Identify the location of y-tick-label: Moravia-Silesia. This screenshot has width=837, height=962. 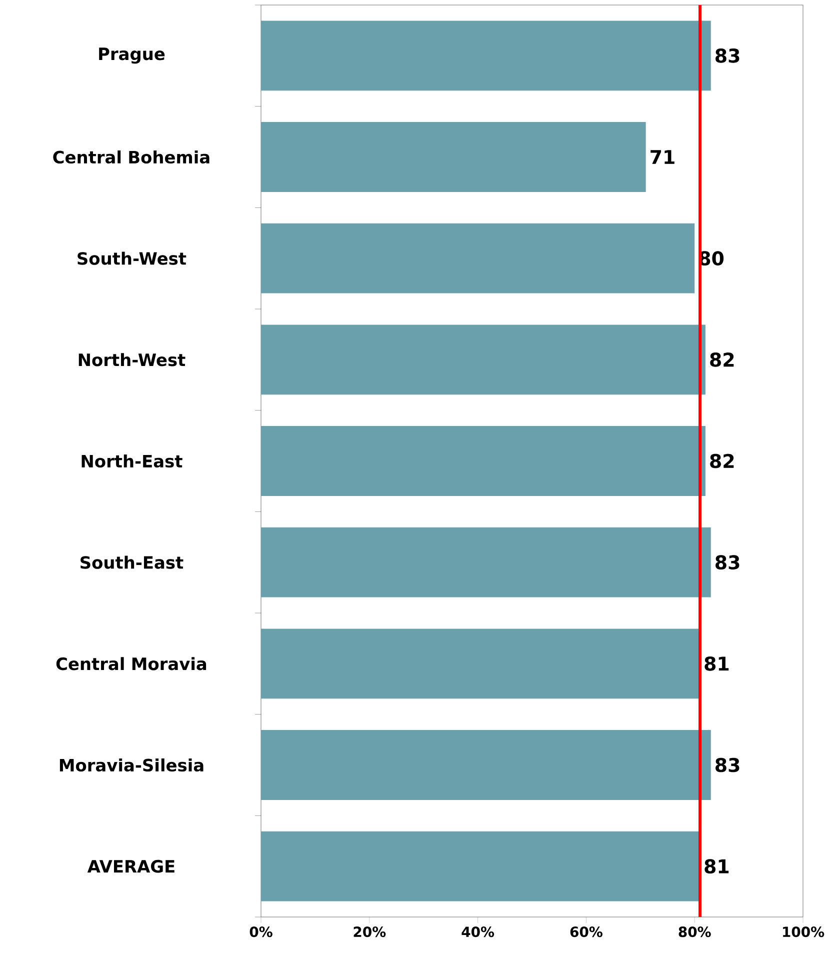
(132, 765).